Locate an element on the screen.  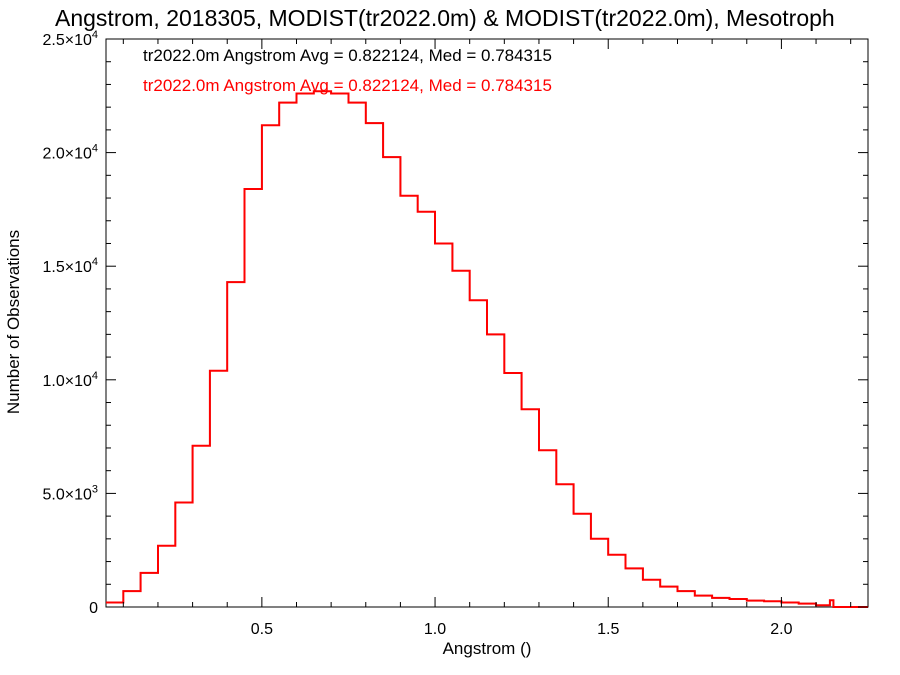
x-tick-label: 1.5 is located at coordinates (608, 629).